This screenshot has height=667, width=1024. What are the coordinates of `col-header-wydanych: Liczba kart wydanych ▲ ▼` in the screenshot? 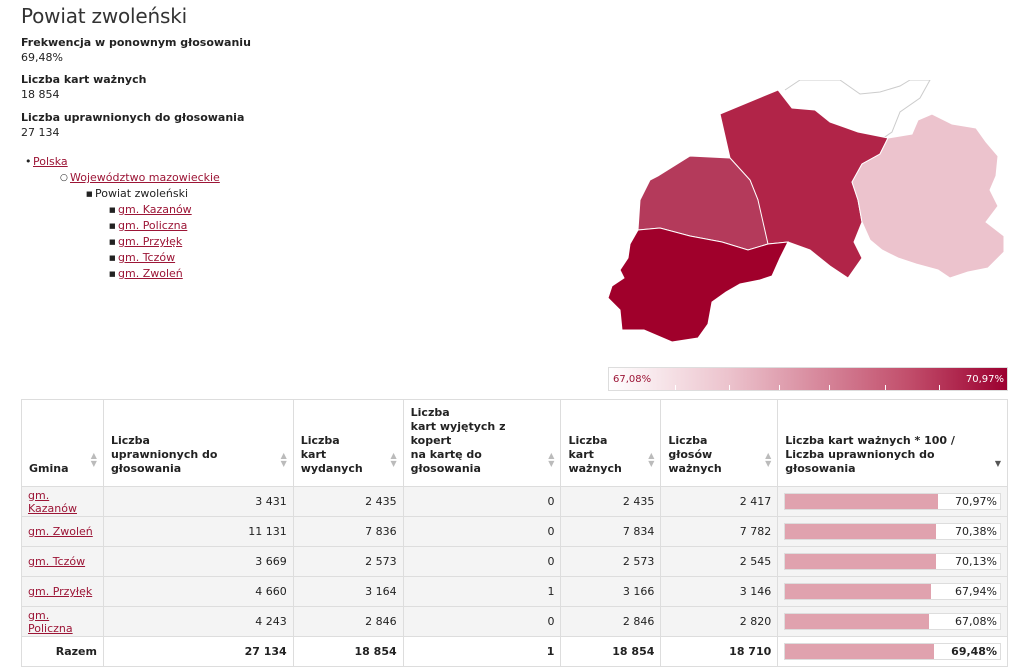 It's located at (348, 443).